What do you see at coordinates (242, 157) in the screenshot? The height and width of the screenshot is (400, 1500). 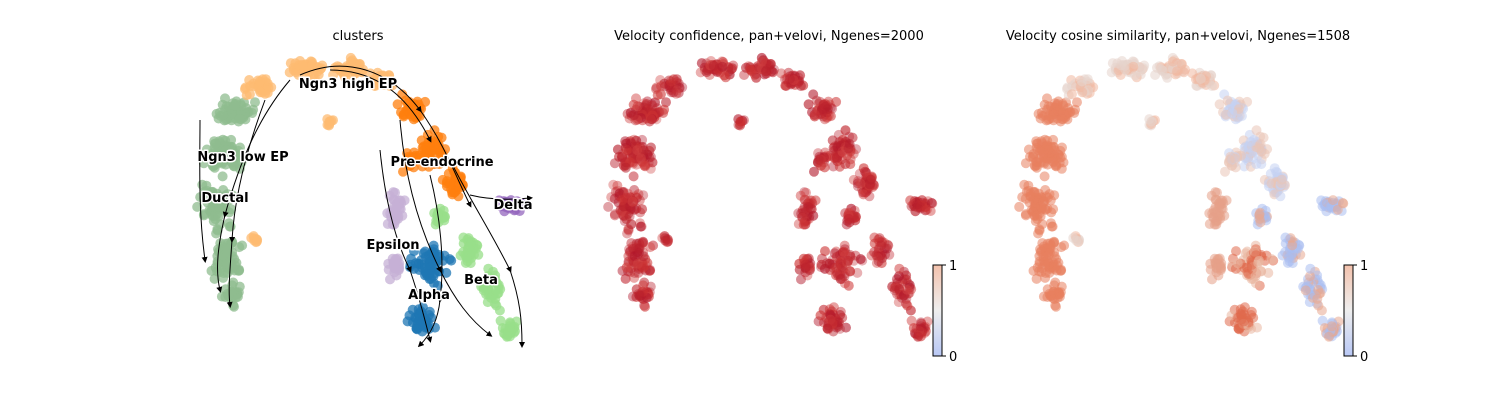 I see `cluster-label: Ngn3 low EP` at bounding box center [242, 157].